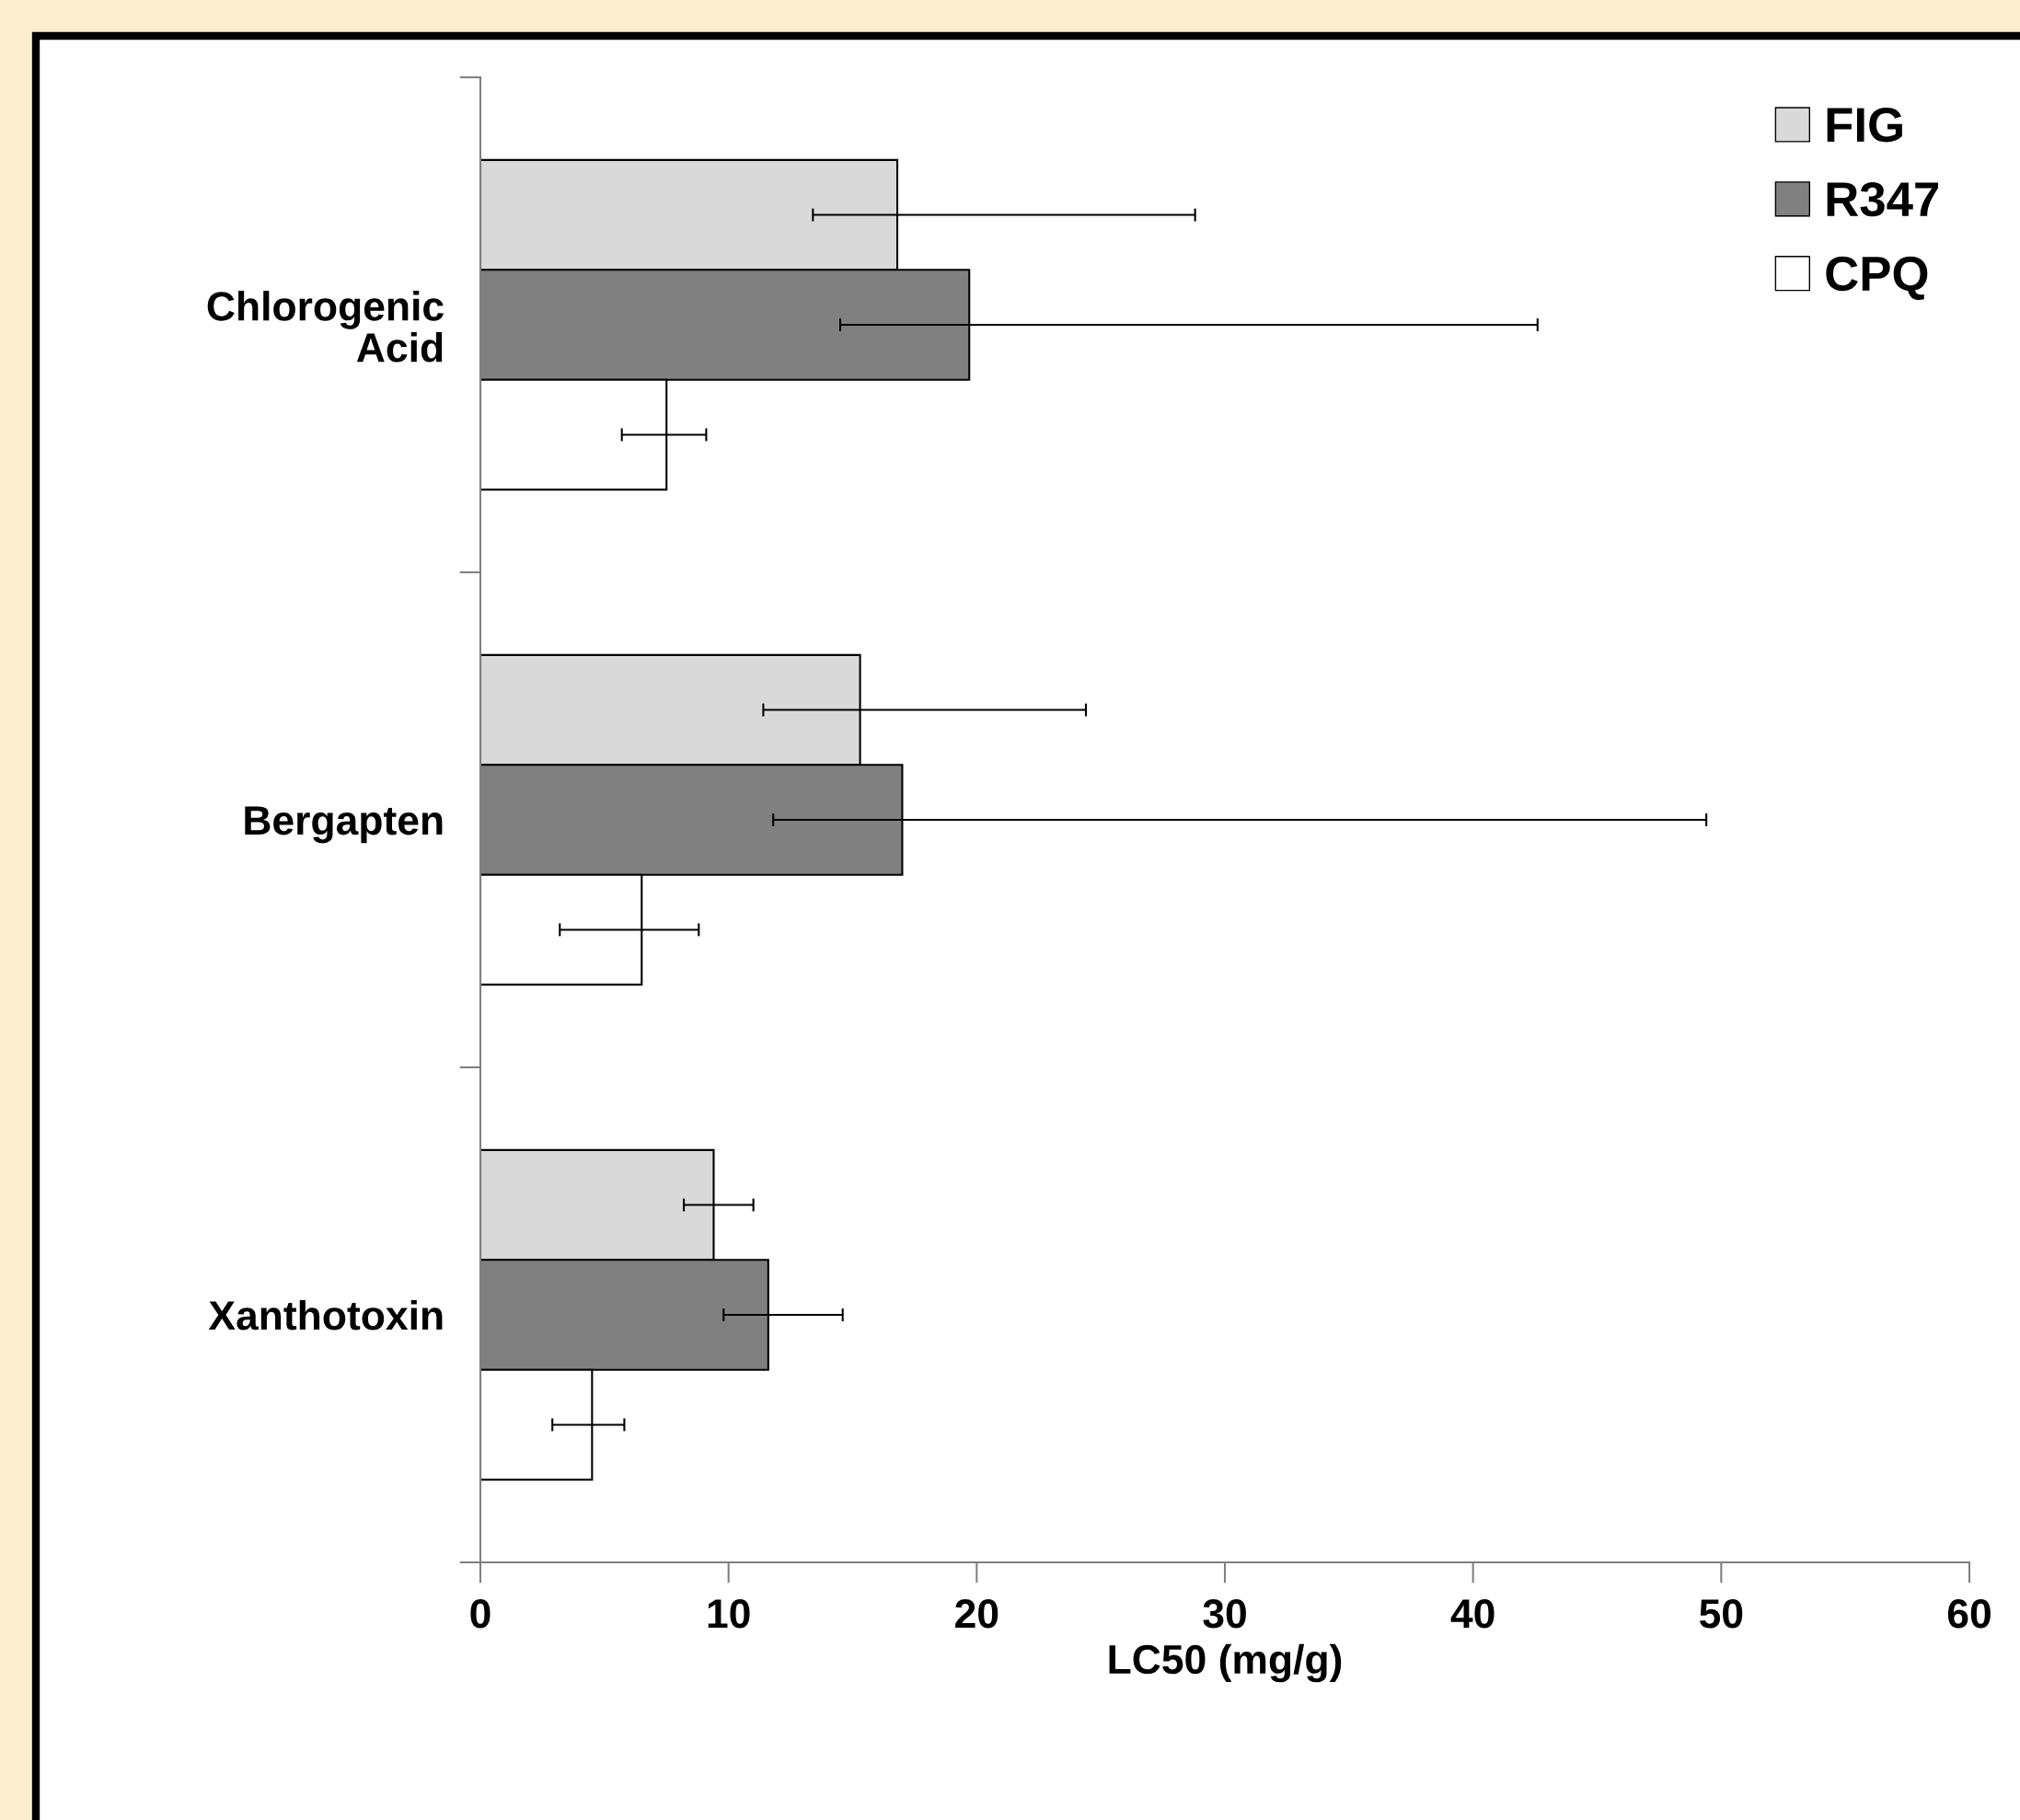 The height and width of the screenshot is (1820, 2020). What do you see at coordinates (344, 825) in the screenshot?
I see `y-tick-label: Bergapten` at bounding box center [344, 825].